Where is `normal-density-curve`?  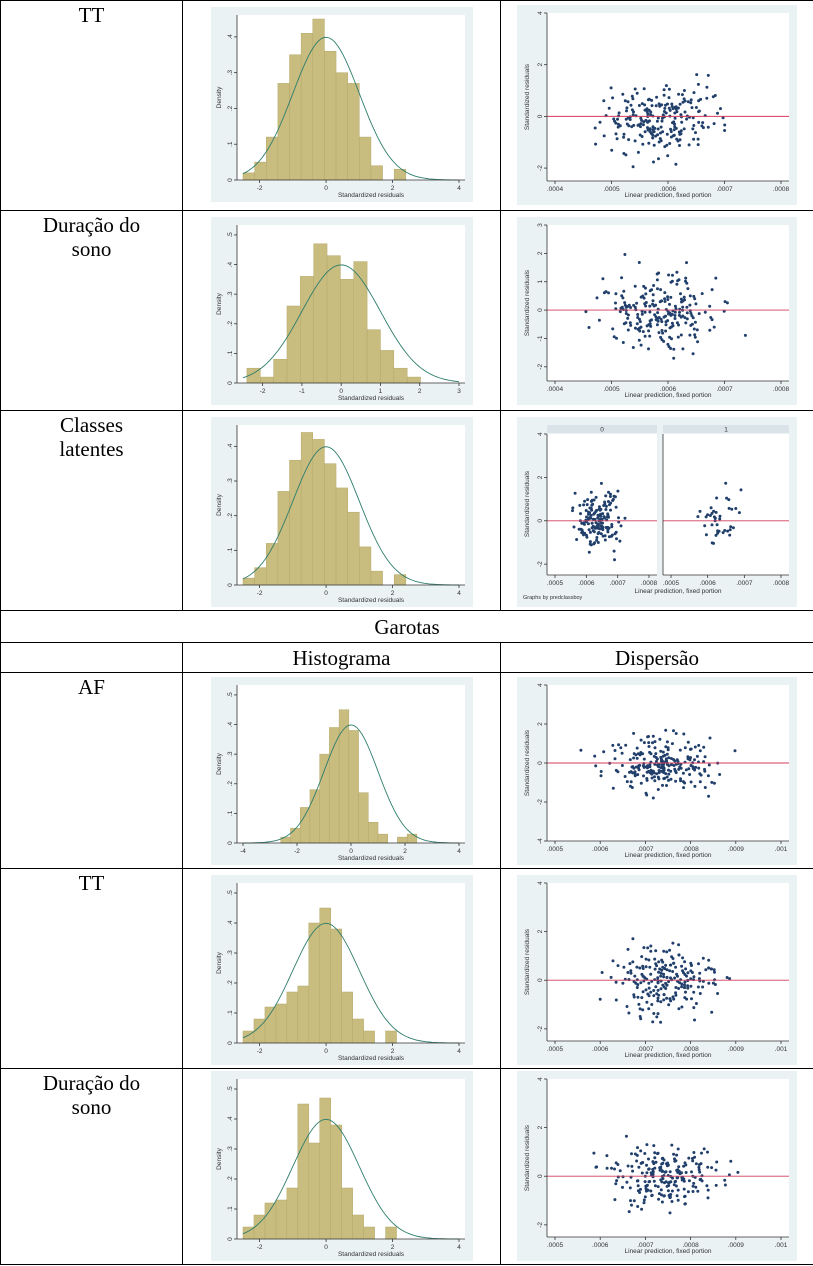 normal-density-curve is located at coordinates (350, 108).